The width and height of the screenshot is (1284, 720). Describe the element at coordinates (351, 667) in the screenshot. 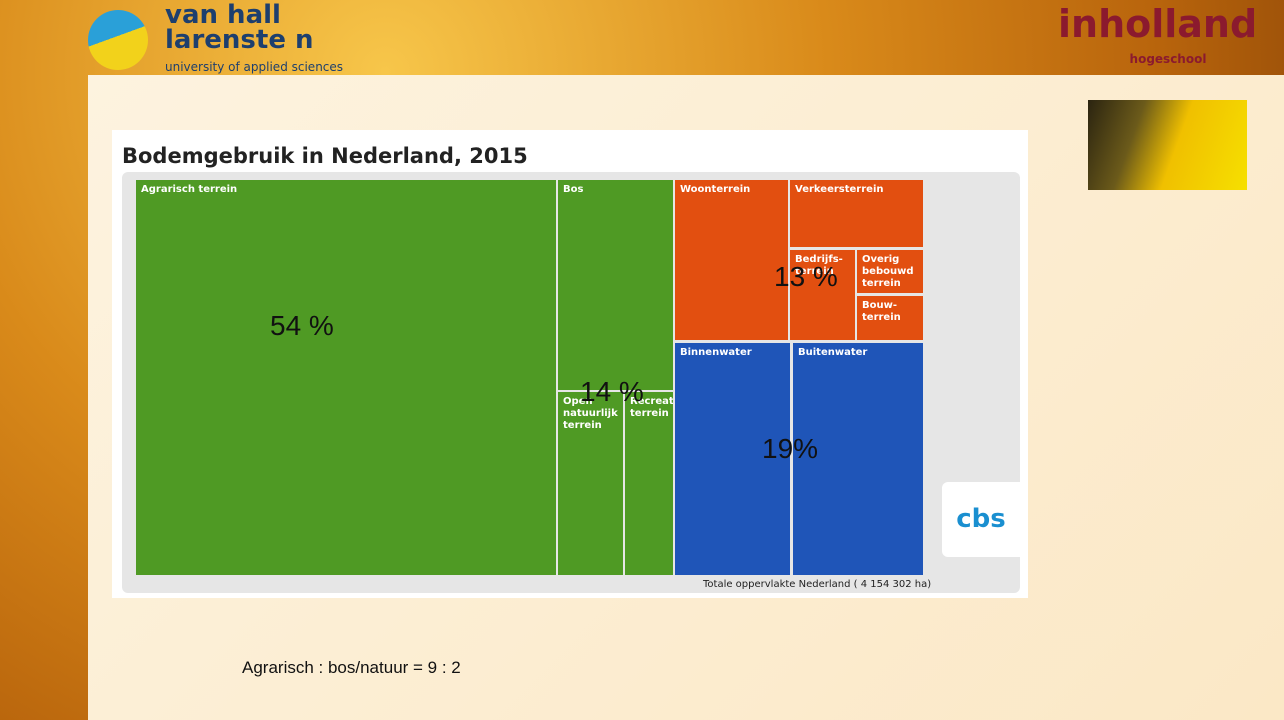

I see `caption: Agrarisch : bos/natuur = 9 : 2` at that location.